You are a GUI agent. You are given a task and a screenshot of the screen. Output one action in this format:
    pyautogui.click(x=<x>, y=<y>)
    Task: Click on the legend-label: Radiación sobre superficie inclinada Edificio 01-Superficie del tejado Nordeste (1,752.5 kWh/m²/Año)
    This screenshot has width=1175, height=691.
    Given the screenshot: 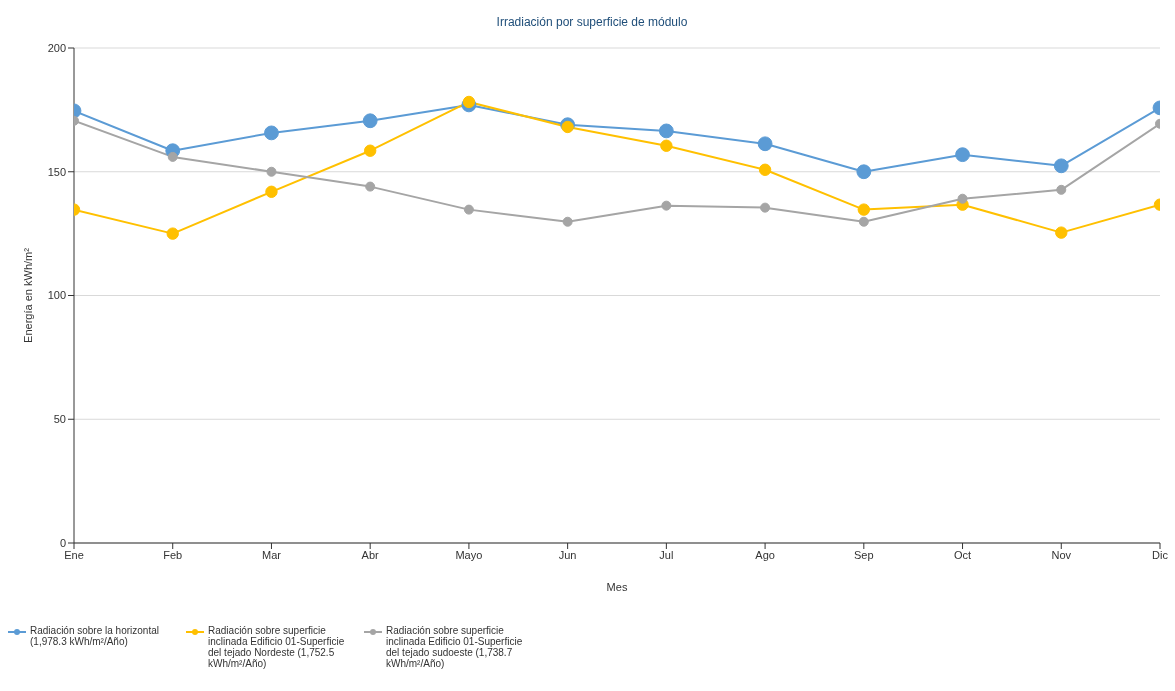 What is the action you would take?
    pyautogui.click(x=277, y=647)
    